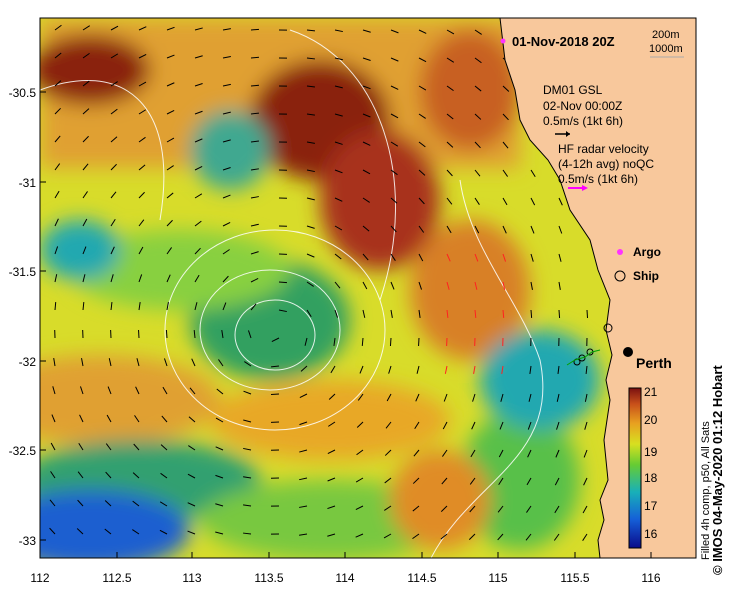 Image resolution: width=739 pixels, height=592 pixels. I want to click on colorbar, so click(635, 468).